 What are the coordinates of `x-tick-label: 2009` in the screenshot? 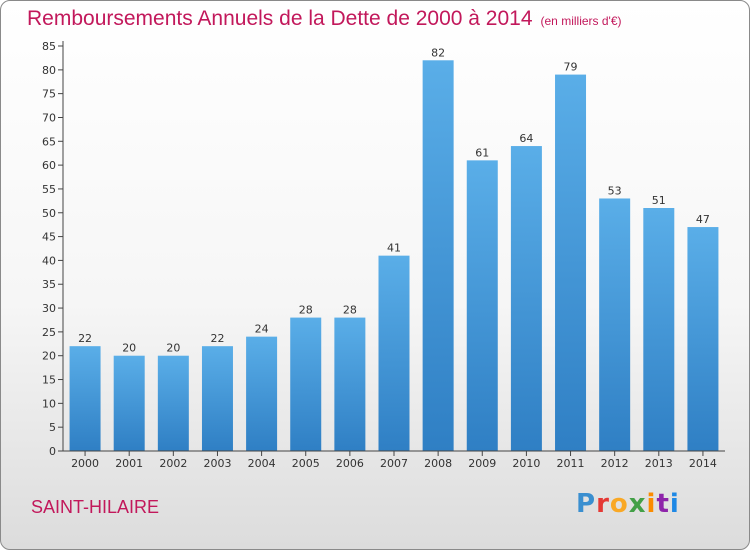 It's located at (482, 463).